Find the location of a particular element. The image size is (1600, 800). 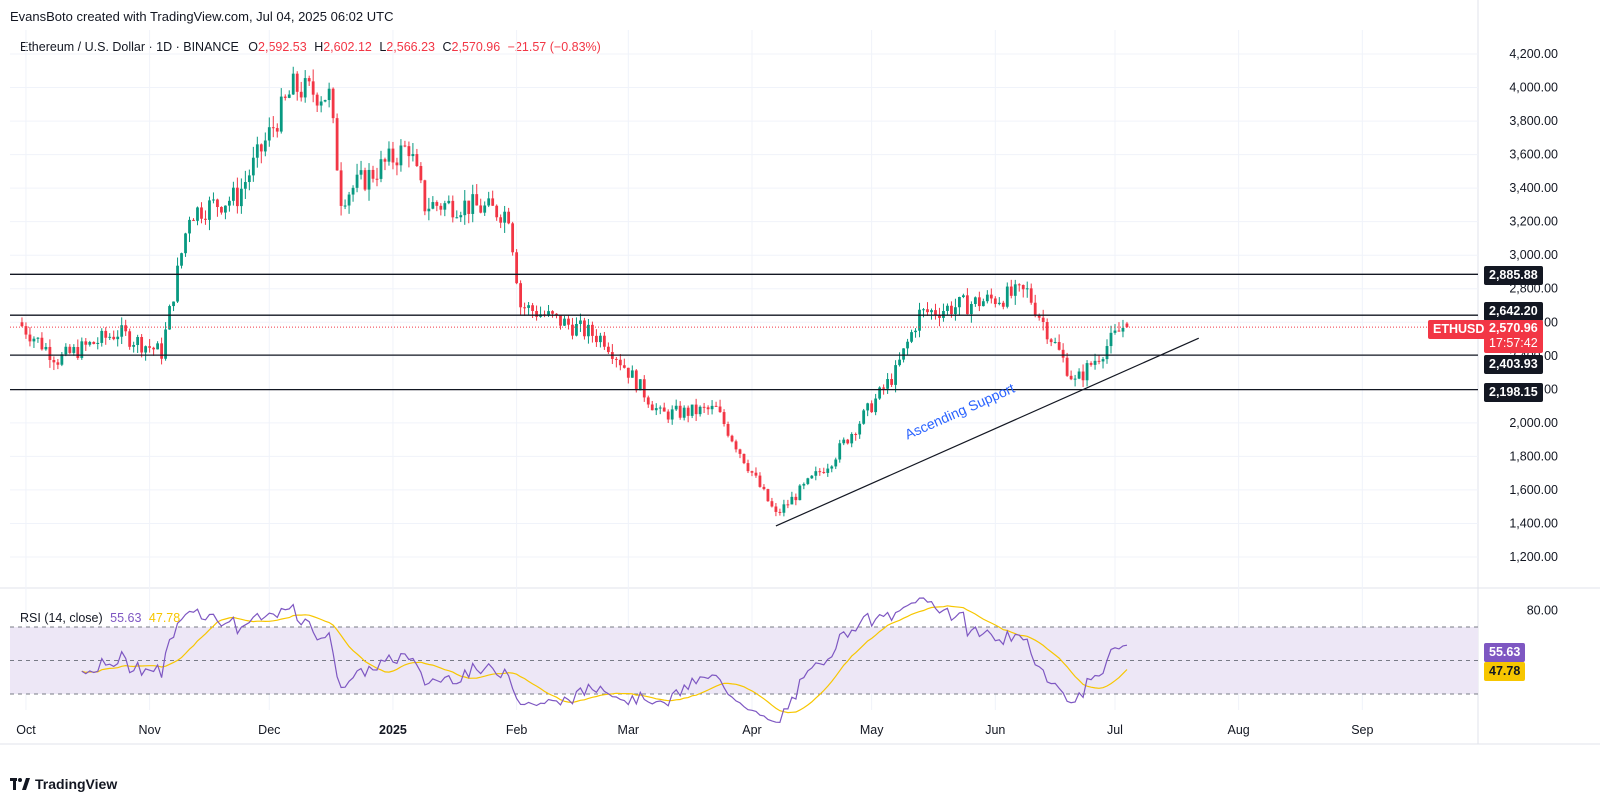

high-label: H is located at coordinates (319, 47).